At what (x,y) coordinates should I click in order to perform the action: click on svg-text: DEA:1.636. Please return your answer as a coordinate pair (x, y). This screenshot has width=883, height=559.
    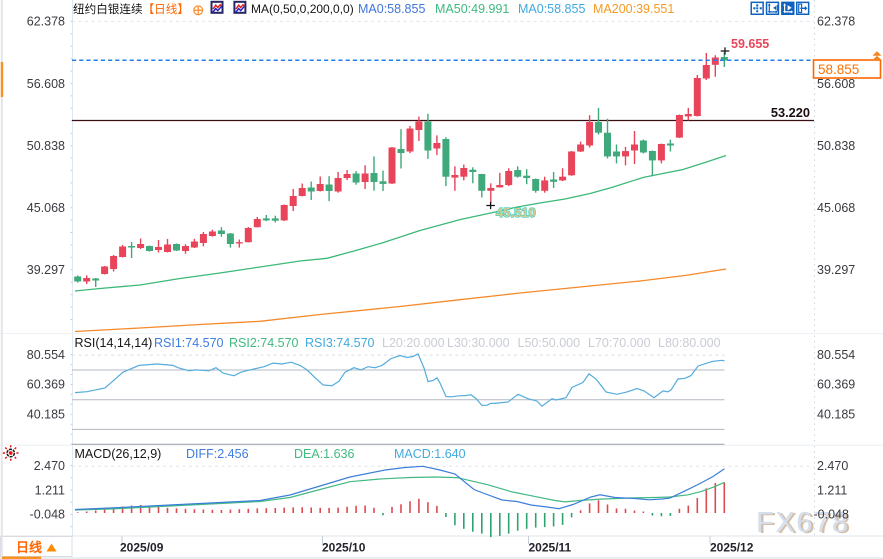
    Looking at the image, I should click on (324, 454).